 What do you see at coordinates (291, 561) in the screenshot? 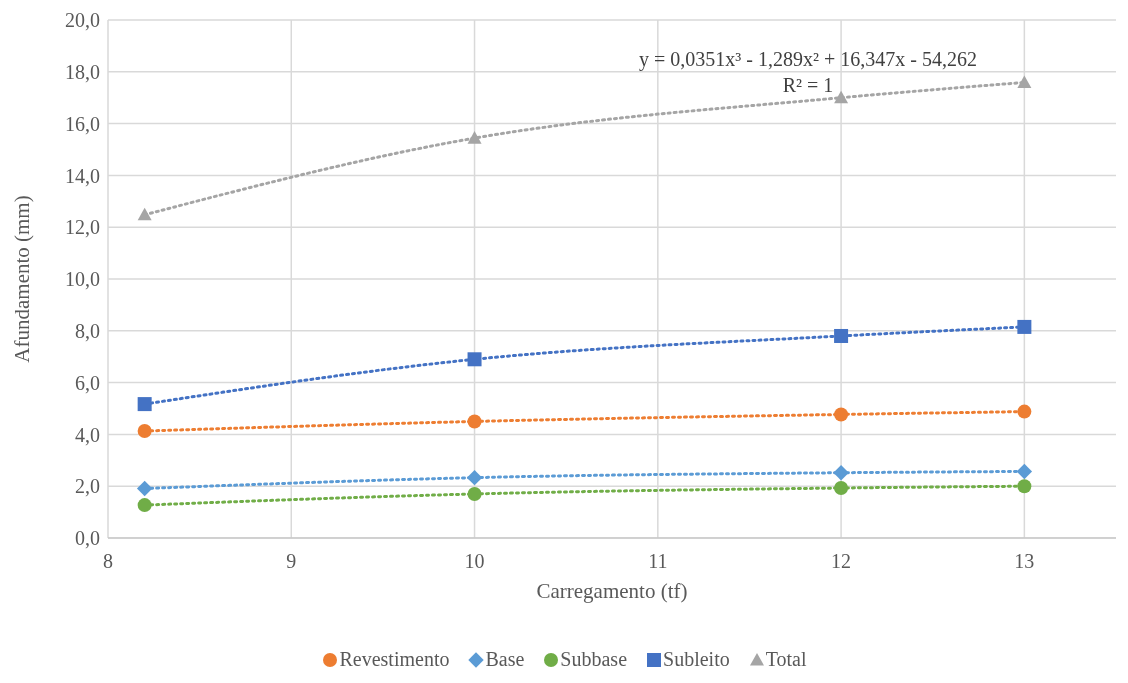
I see `x-tick-label: 9` at bounding box center [291, 561].